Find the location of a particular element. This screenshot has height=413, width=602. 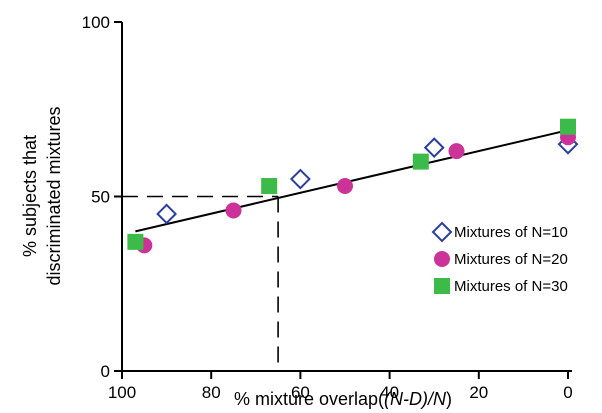

x-tick-label: 60 is located at coordinates (300, 392).